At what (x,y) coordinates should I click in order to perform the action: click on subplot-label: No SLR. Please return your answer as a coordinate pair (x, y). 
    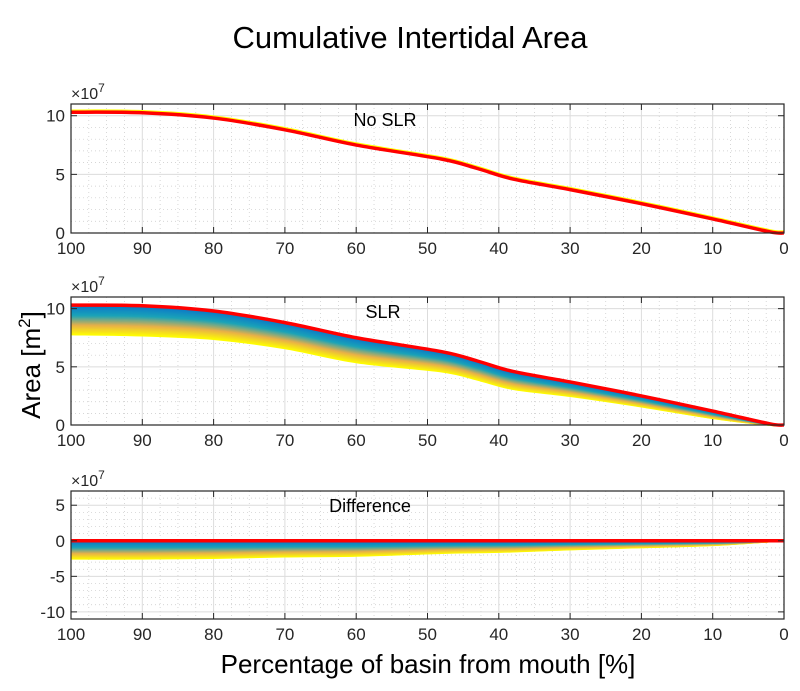
    Looking at the image, I should click on (384, 120).